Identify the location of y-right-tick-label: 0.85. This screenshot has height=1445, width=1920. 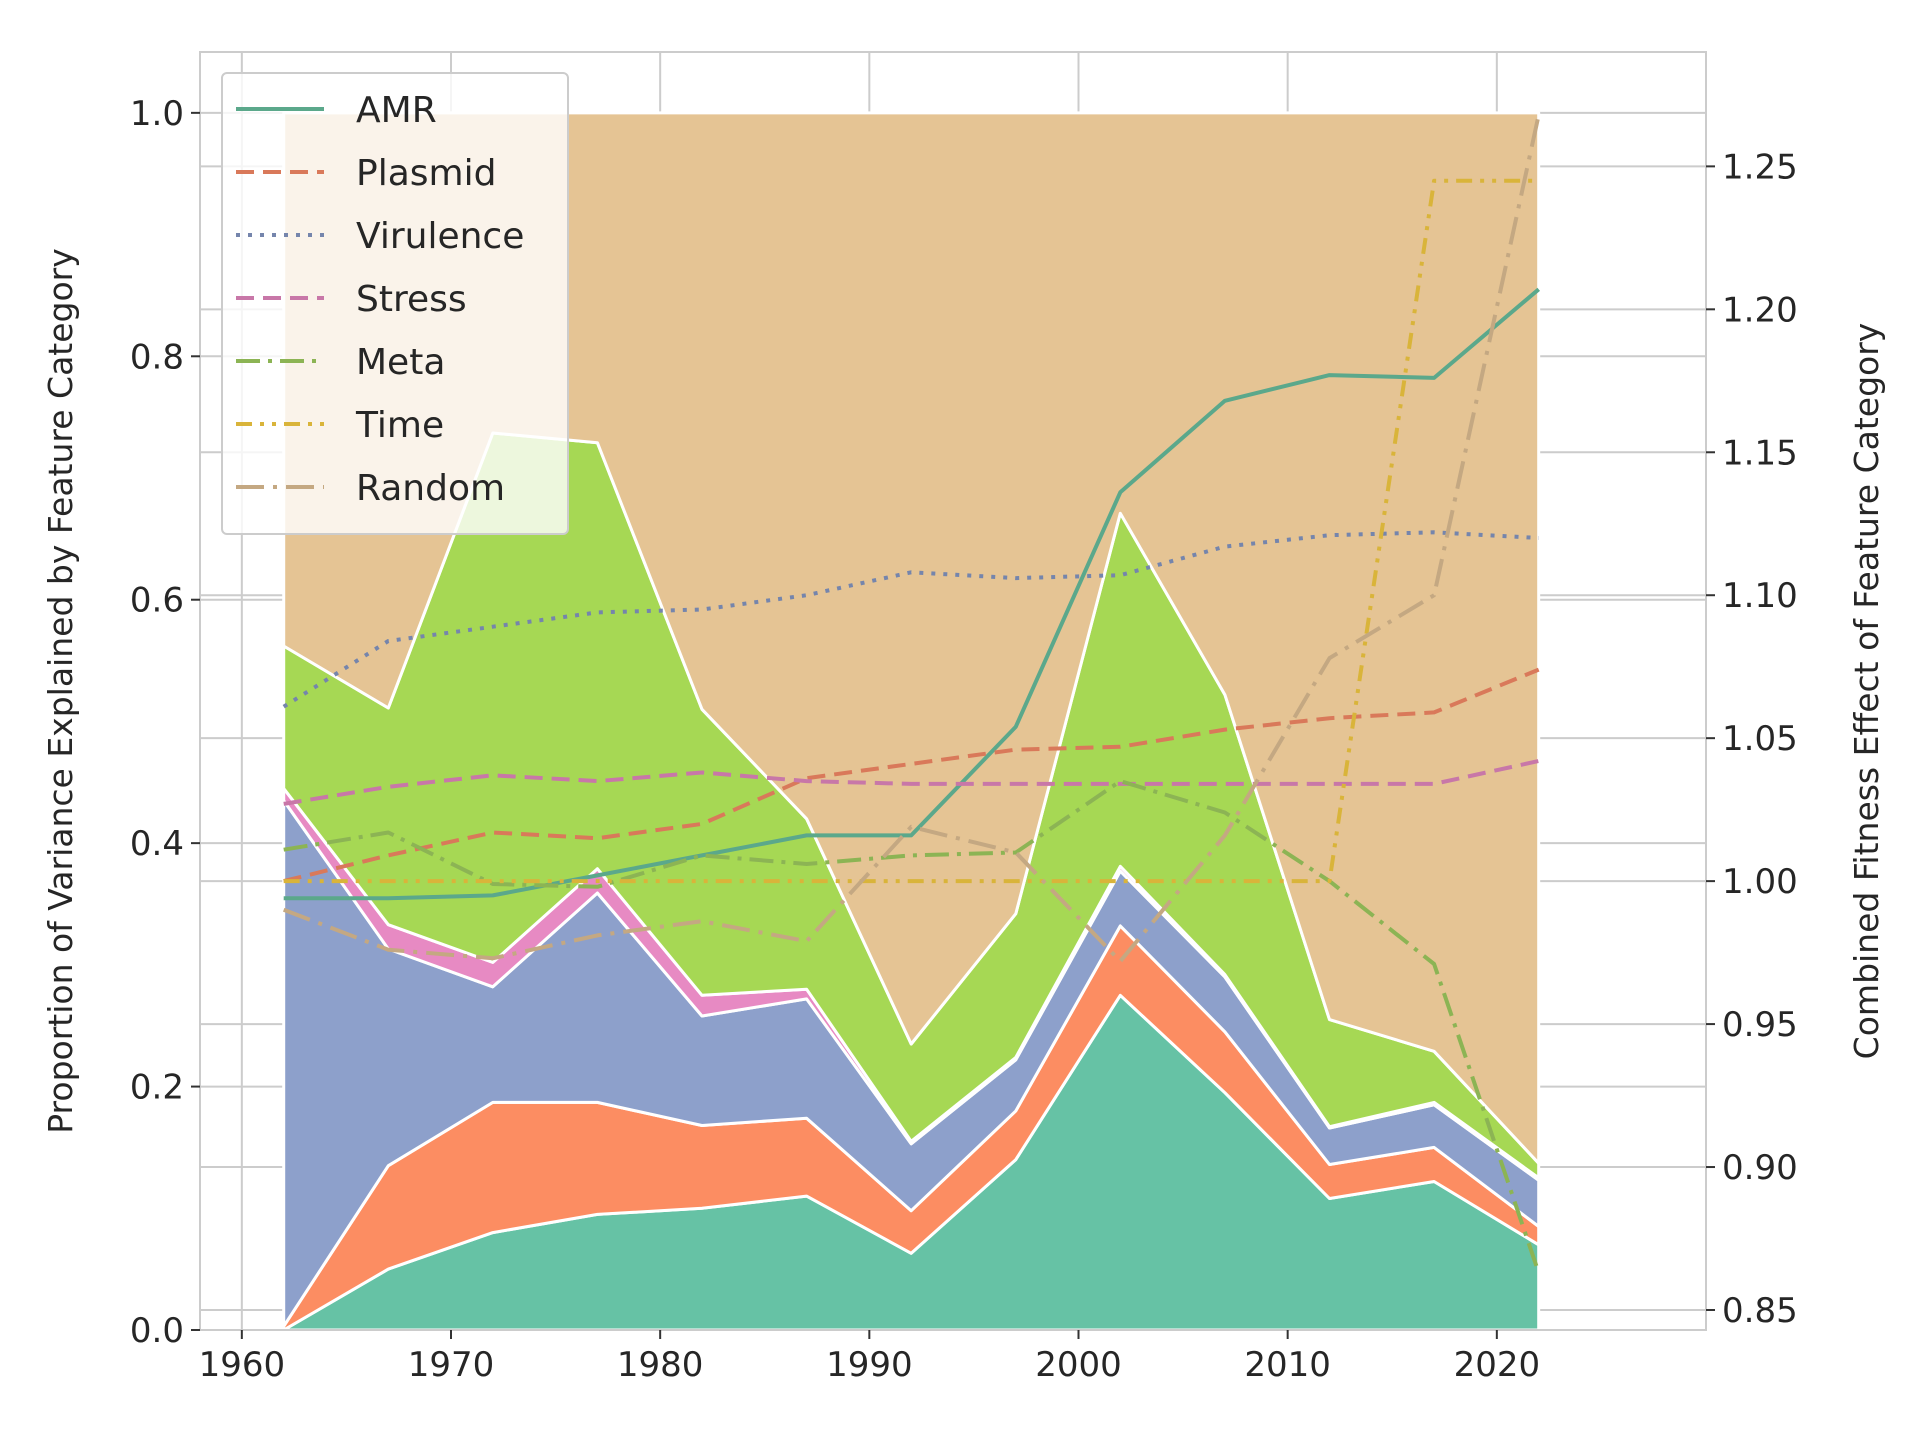
(1760, 1311).